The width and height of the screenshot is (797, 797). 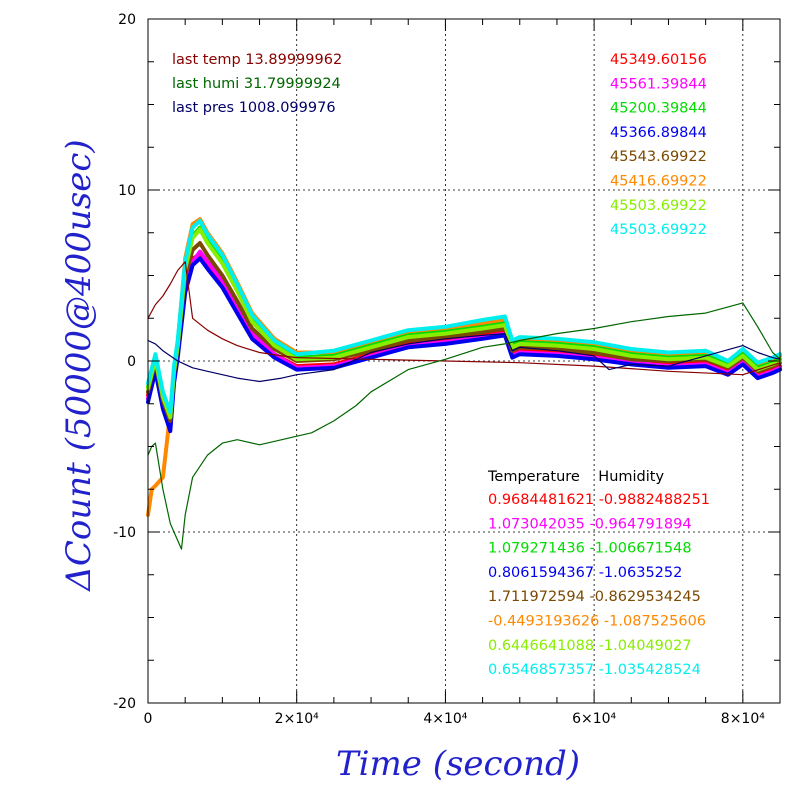 What do you see at coordinates (658, 60) in the screenshot?
I see `channel-mean-value: 45349.60156` at bounding box center [658, 60].